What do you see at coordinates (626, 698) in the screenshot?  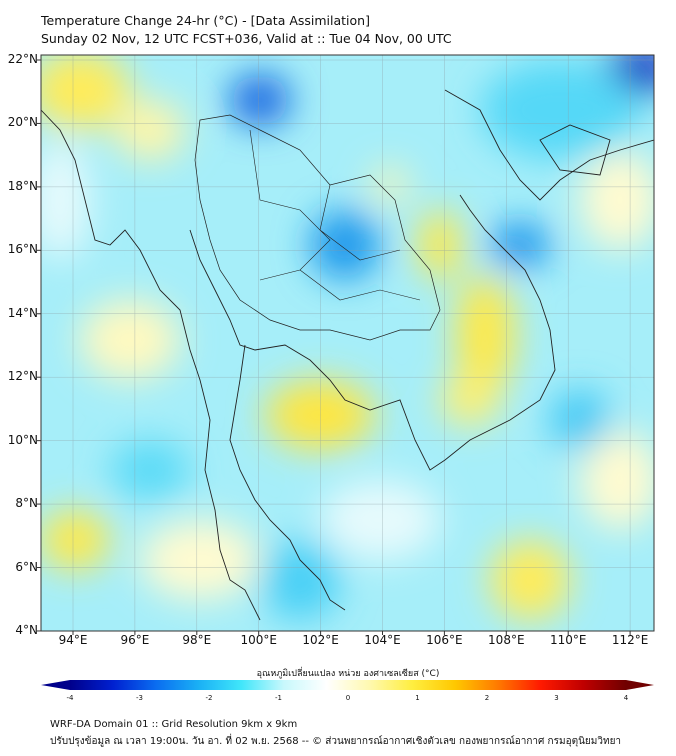 I see `colorbar-tick-label: 4` at bounding box center [626, 698].